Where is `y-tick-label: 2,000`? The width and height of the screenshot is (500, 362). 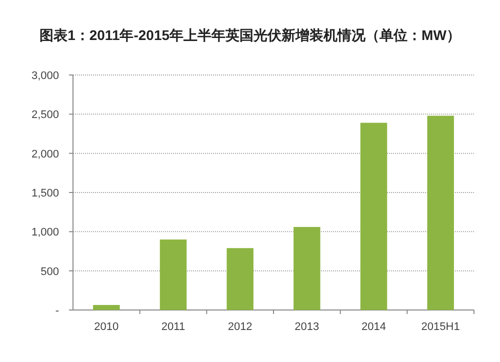 y-tick-label: 2,000 is located at coordinates (45, 154).